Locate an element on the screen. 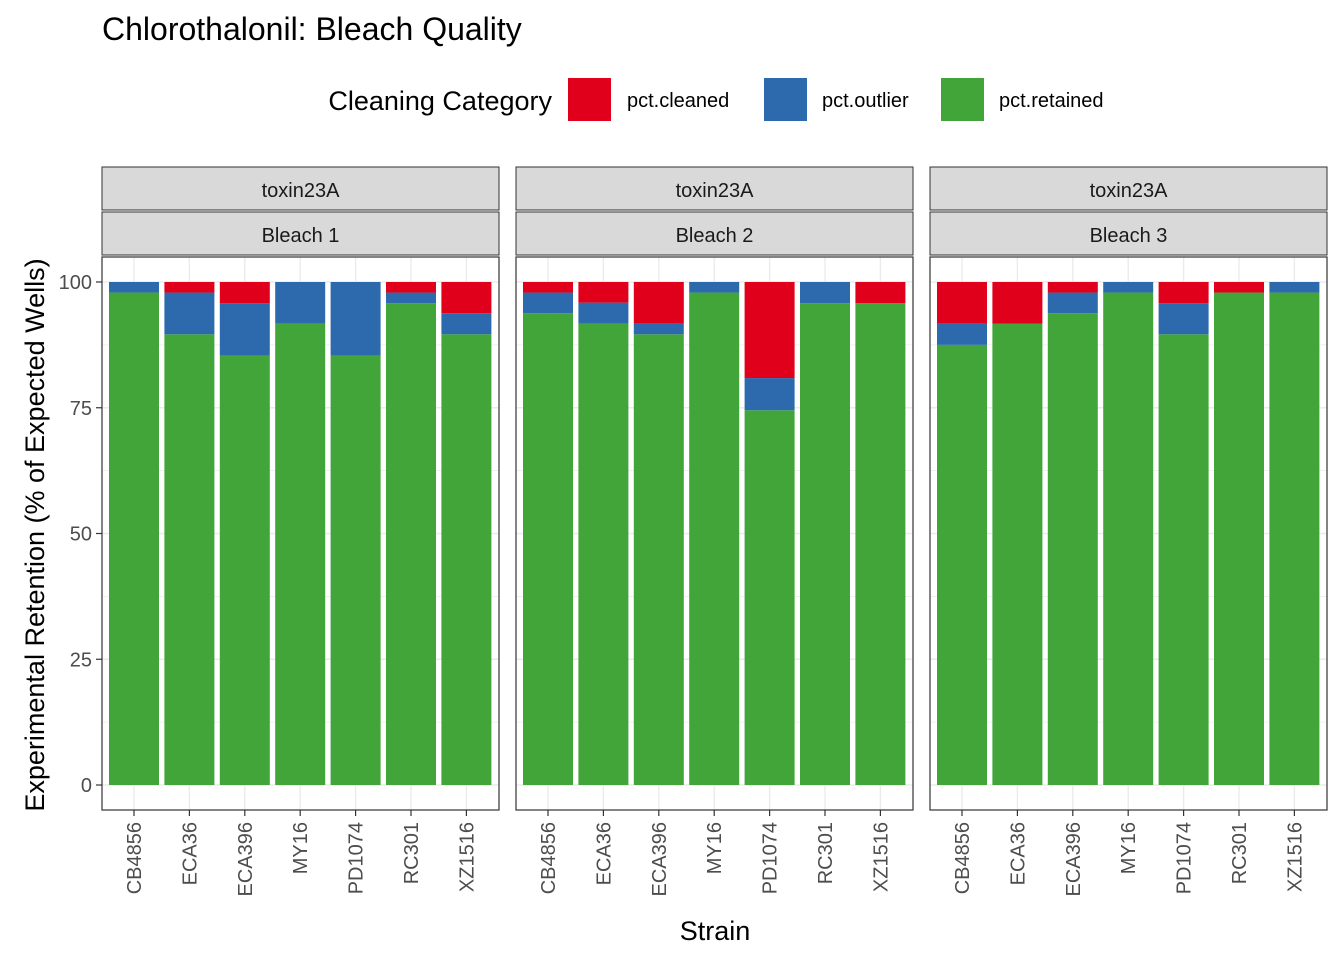 The height and width of the screenshot is (960, 1344). bar-cleaned-cb4856 is located at coordinates (548, 287).